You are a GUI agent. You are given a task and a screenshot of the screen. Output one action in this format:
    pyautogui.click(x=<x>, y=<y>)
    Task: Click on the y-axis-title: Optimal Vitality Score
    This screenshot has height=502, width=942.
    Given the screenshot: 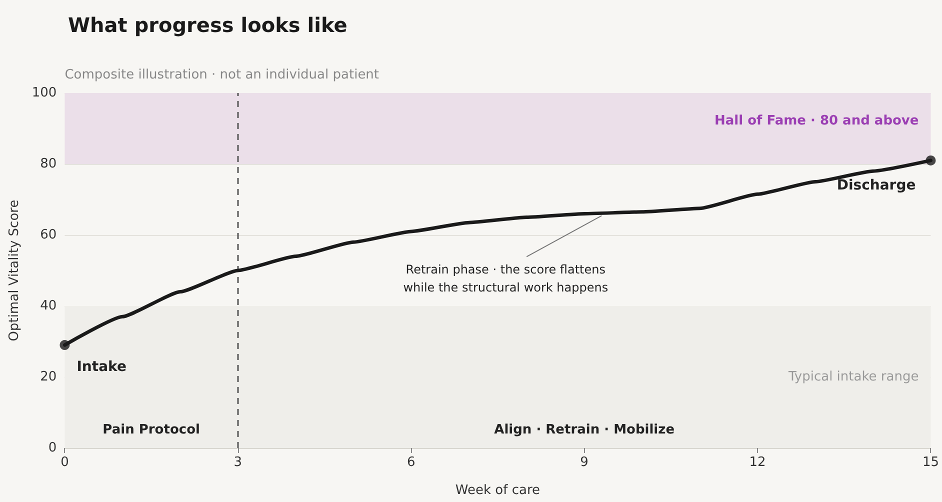 What is the action you would take?
    pyautogui.click(x=14, y=271)
    